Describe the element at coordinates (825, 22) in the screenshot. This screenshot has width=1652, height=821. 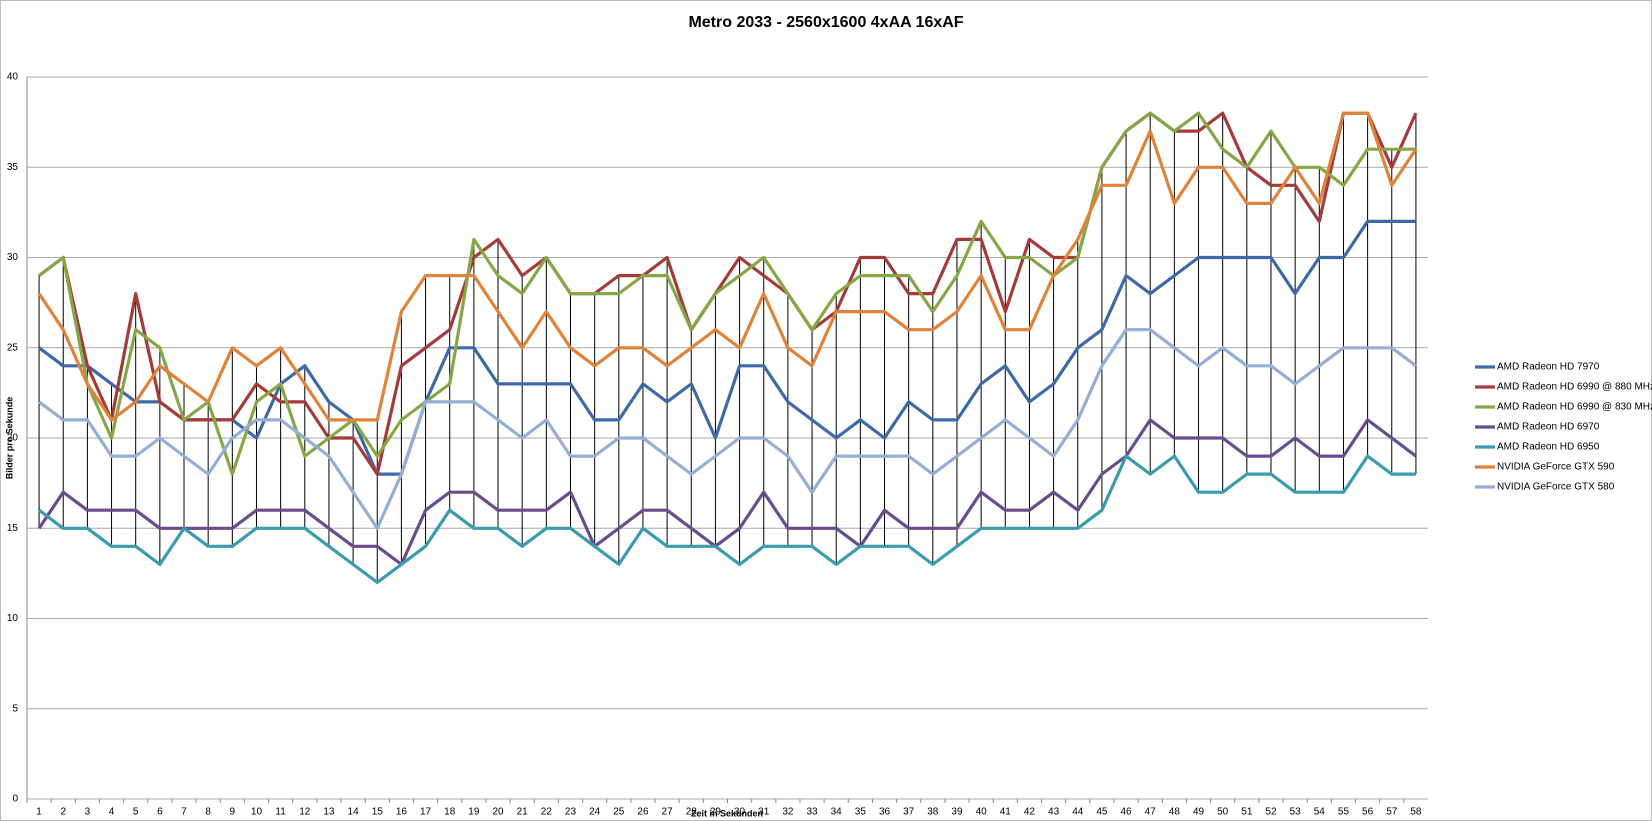
I see `chart-title: Metro 2033 - 2560x1600 4xAA 16xAF` at that location.